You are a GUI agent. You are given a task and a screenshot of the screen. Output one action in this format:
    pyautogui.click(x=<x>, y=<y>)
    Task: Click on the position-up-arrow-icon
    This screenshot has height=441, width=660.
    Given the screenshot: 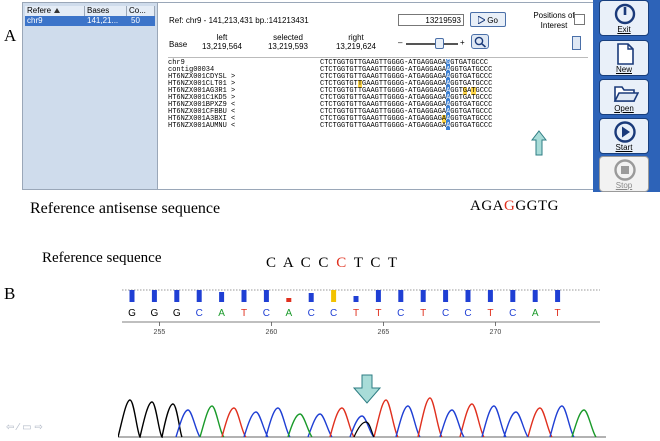 What is the action you would take?
    pyautogui.click(x=539, y=143)
    